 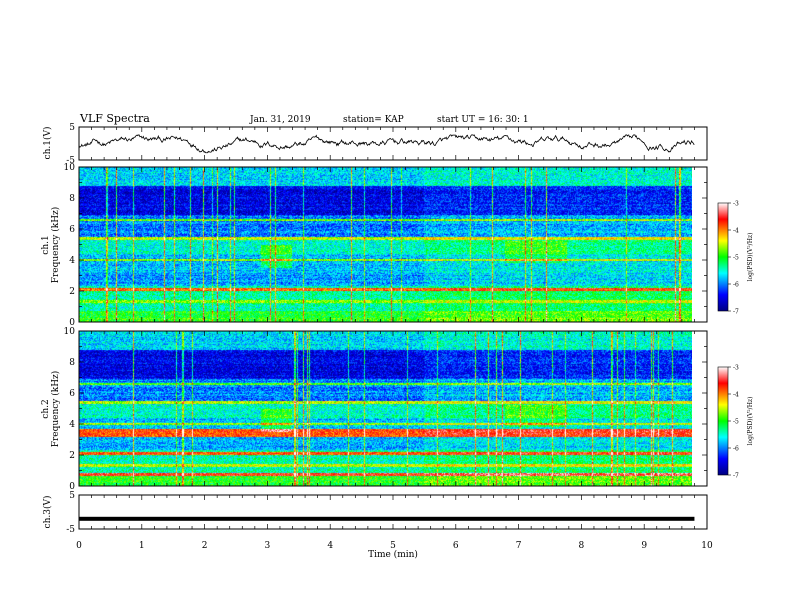 What do you see at coordinates (750, 257) in the screenshot?
I see `ch1-colorbar-label: log(PSD)(V²/Hz)` at bounding box center [750, 257].